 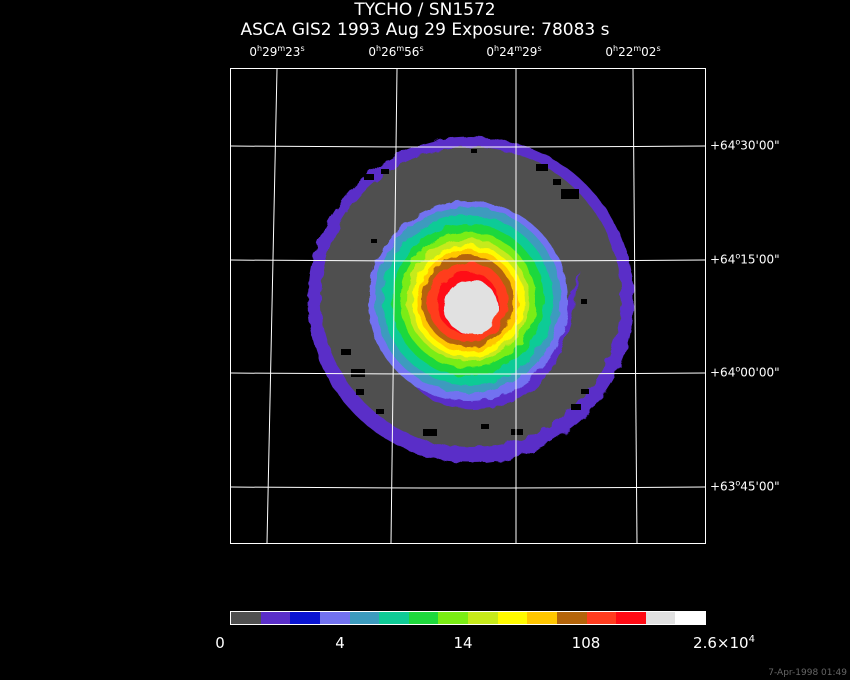 I want to click on dec-label-3: +64o00'00", so click(x=745, y=372).